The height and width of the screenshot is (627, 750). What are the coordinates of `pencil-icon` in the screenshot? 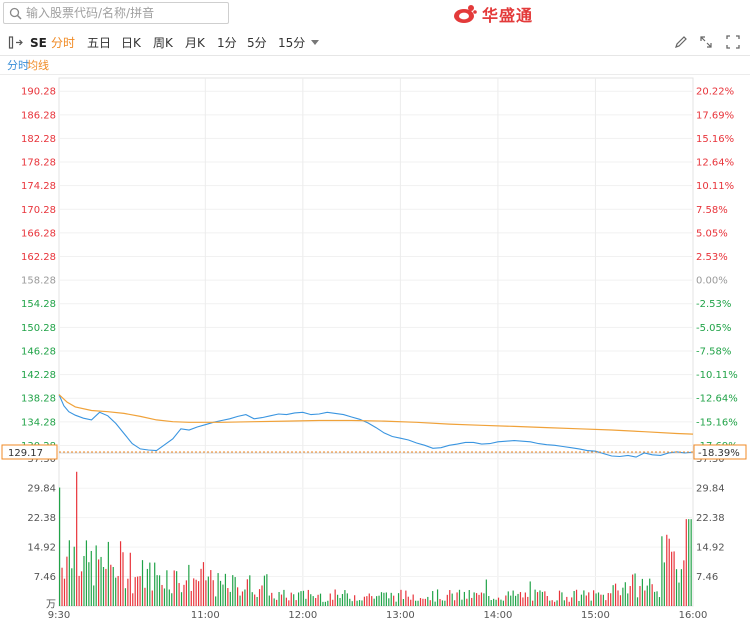 It's located at (681, 42).